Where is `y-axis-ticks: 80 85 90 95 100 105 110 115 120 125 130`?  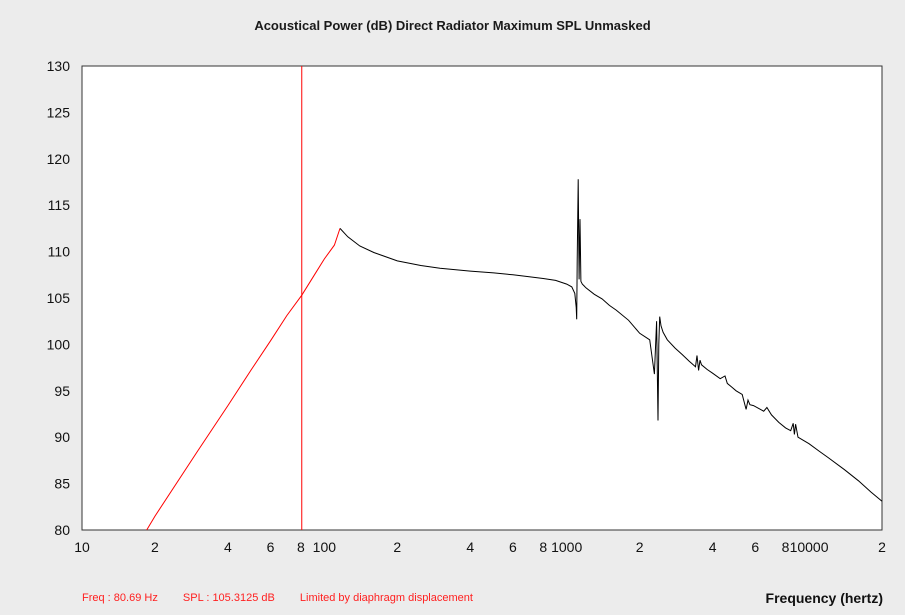 y-axis-ticks: 80 85 90 95 100 105 110 115 120 125 130 is located at coordinates (59, 298).